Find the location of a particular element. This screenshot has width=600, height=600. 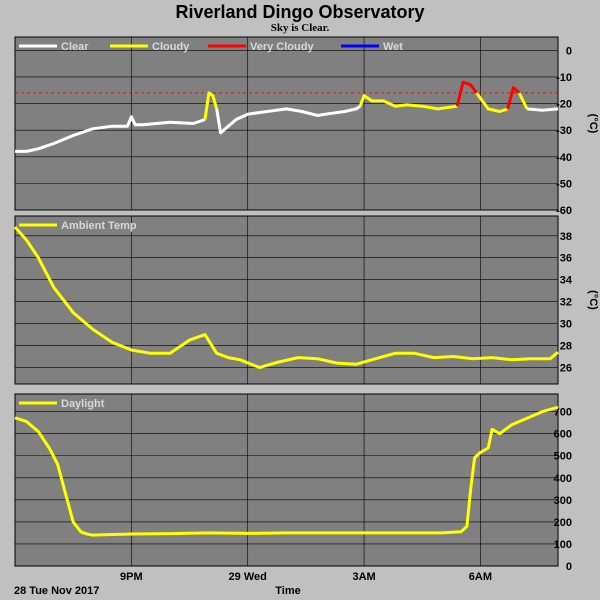

y-tick-label: -60 is located at coordinates (564, 211).